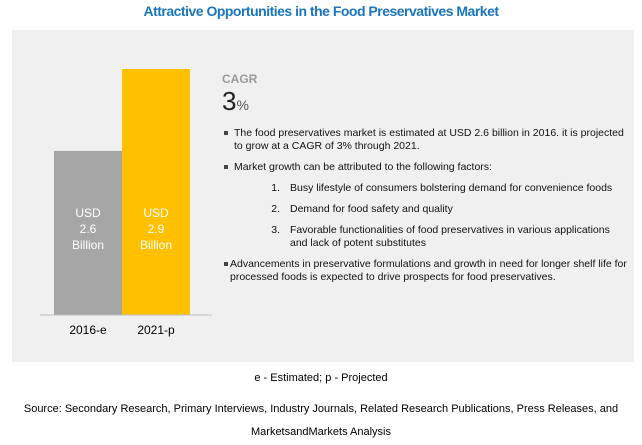 Image resolution: width=642 pixels, height=445 pixels. I want to click on bar-label-2016: USD 2.6 Billion, so click(88, 229).